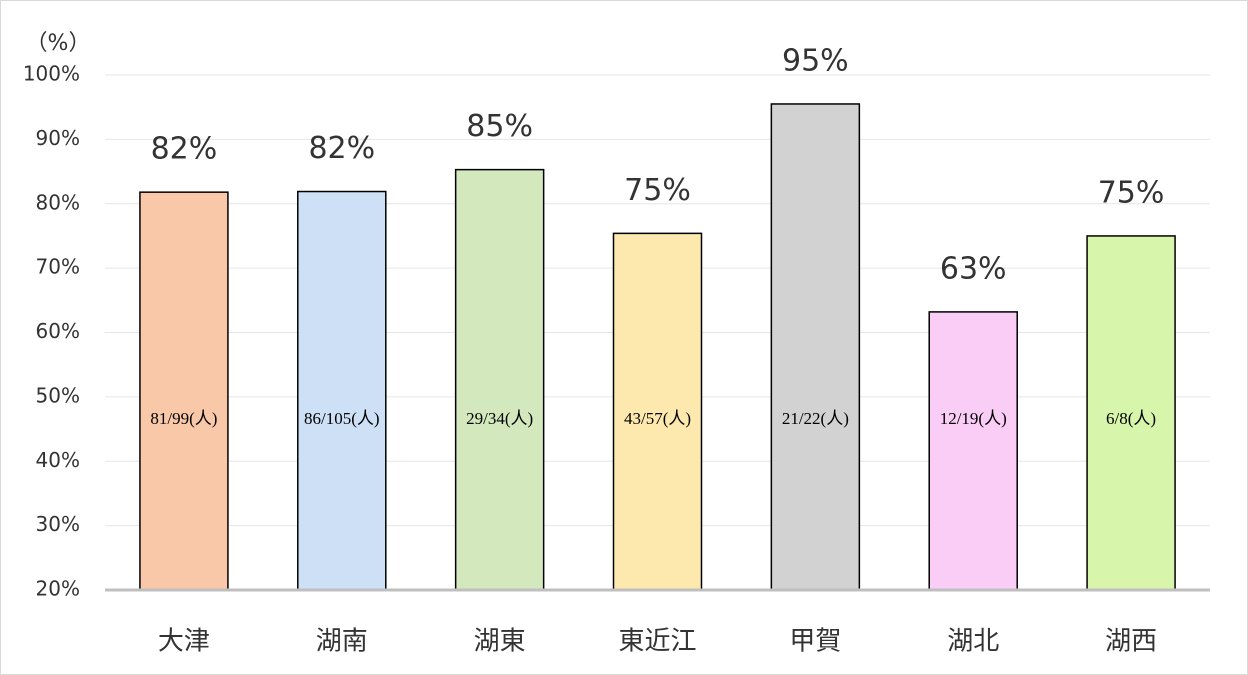  I want to click on y-axis-label: （%）, so click(58, 43).